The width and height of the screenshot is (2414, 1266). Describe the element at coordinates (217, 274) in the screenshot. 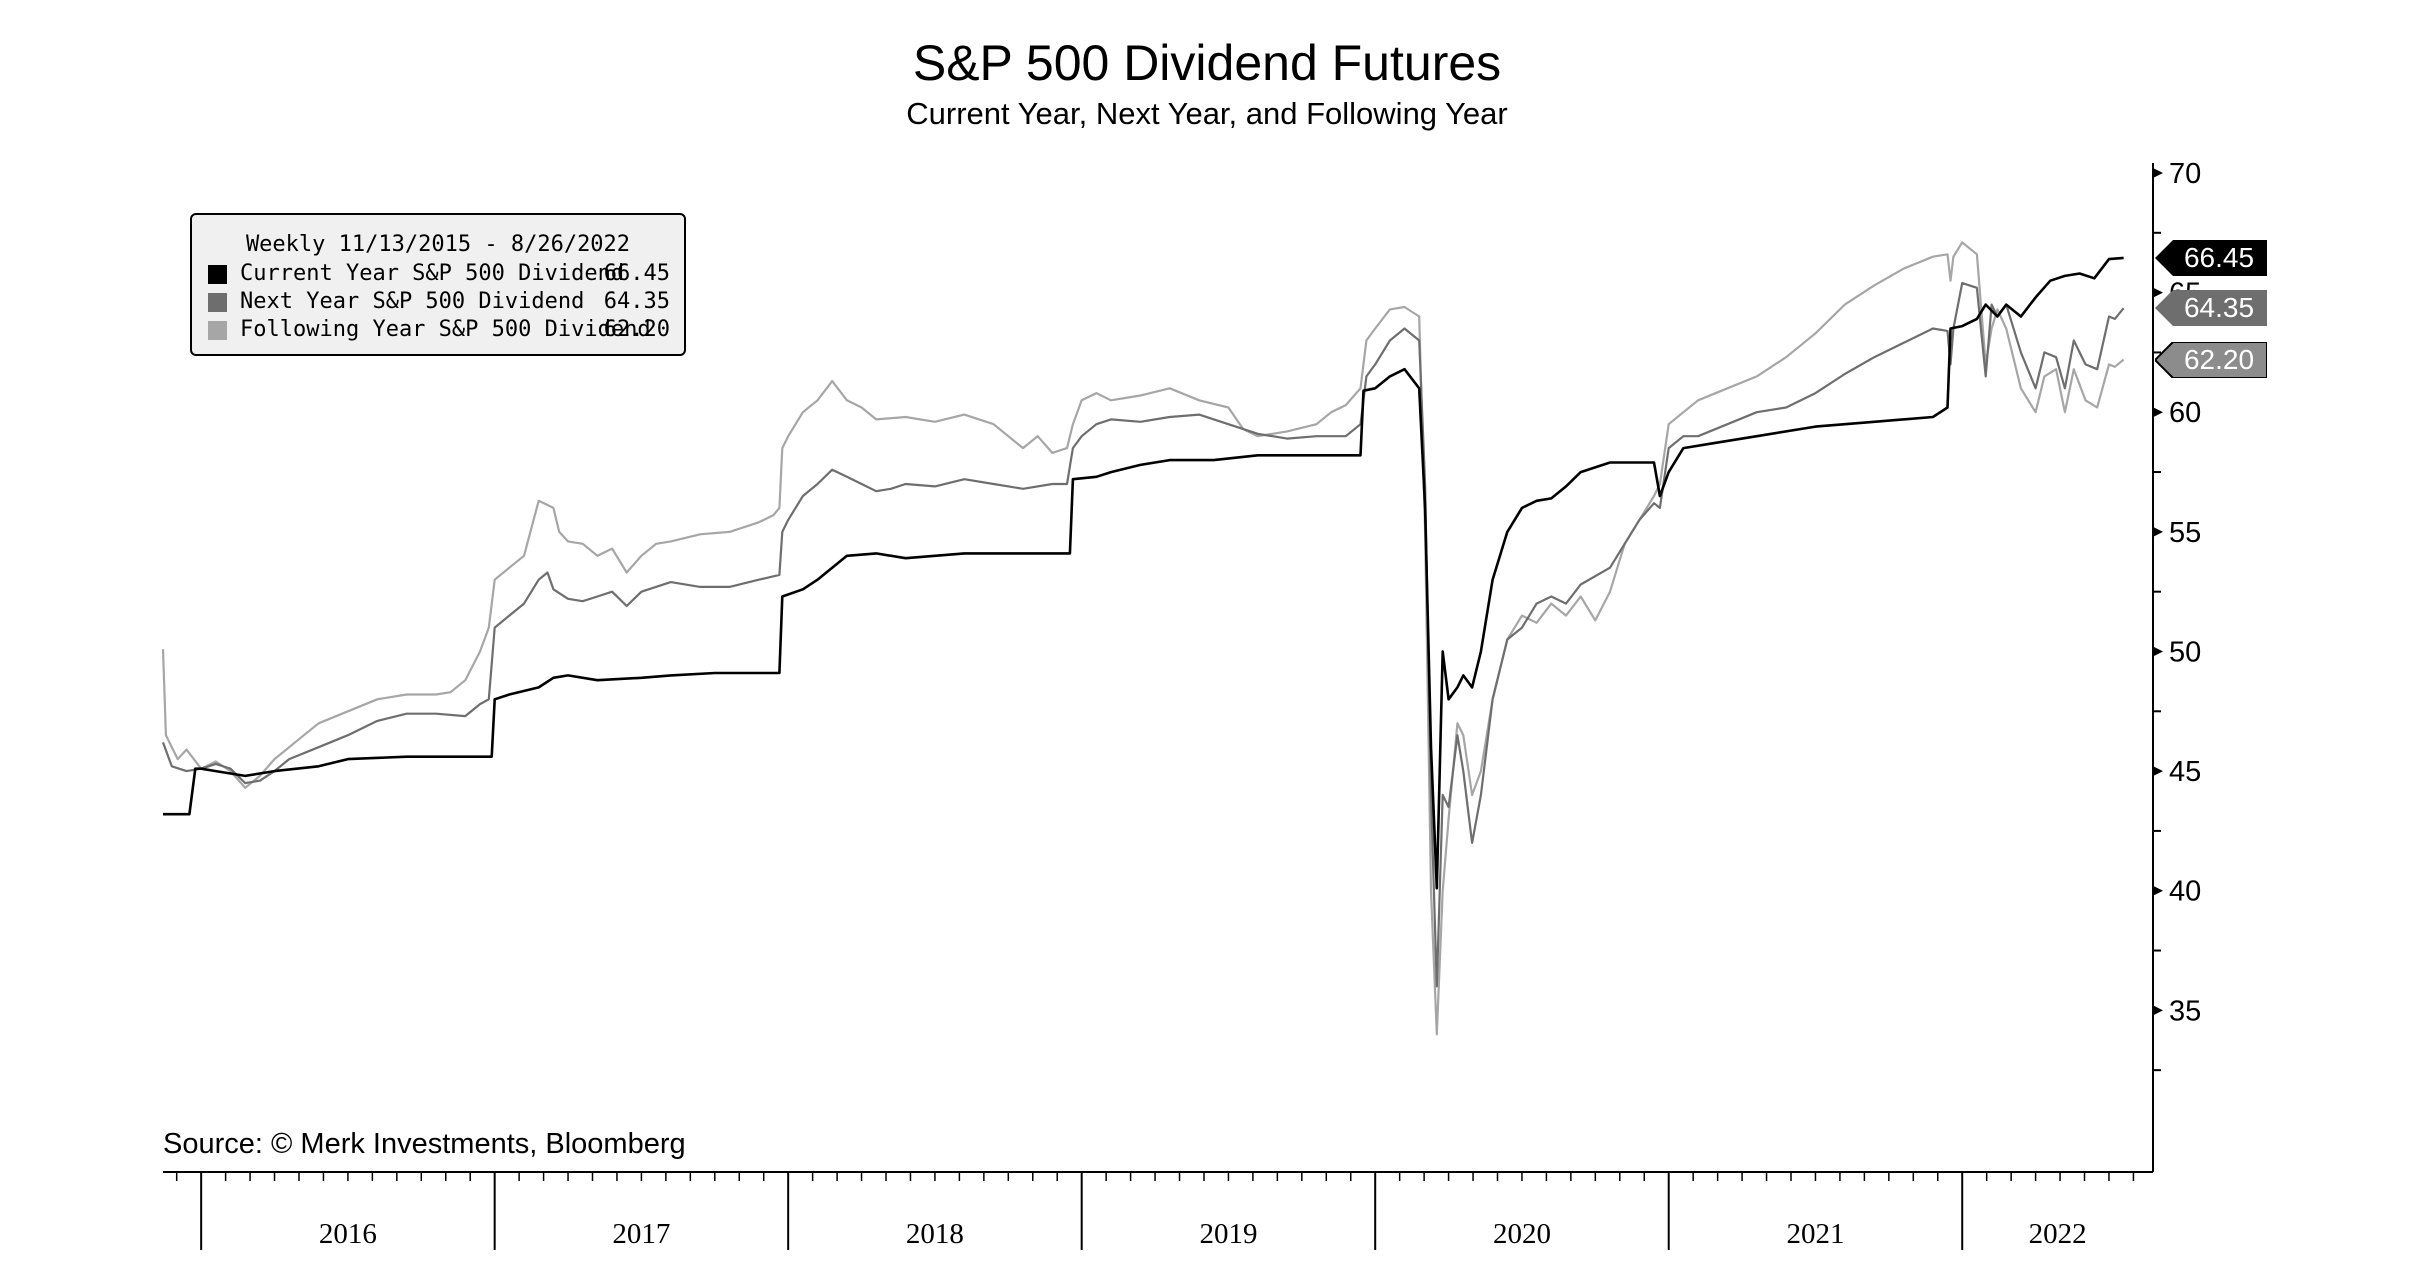

I see `legend-swatch-current-year` at that location.